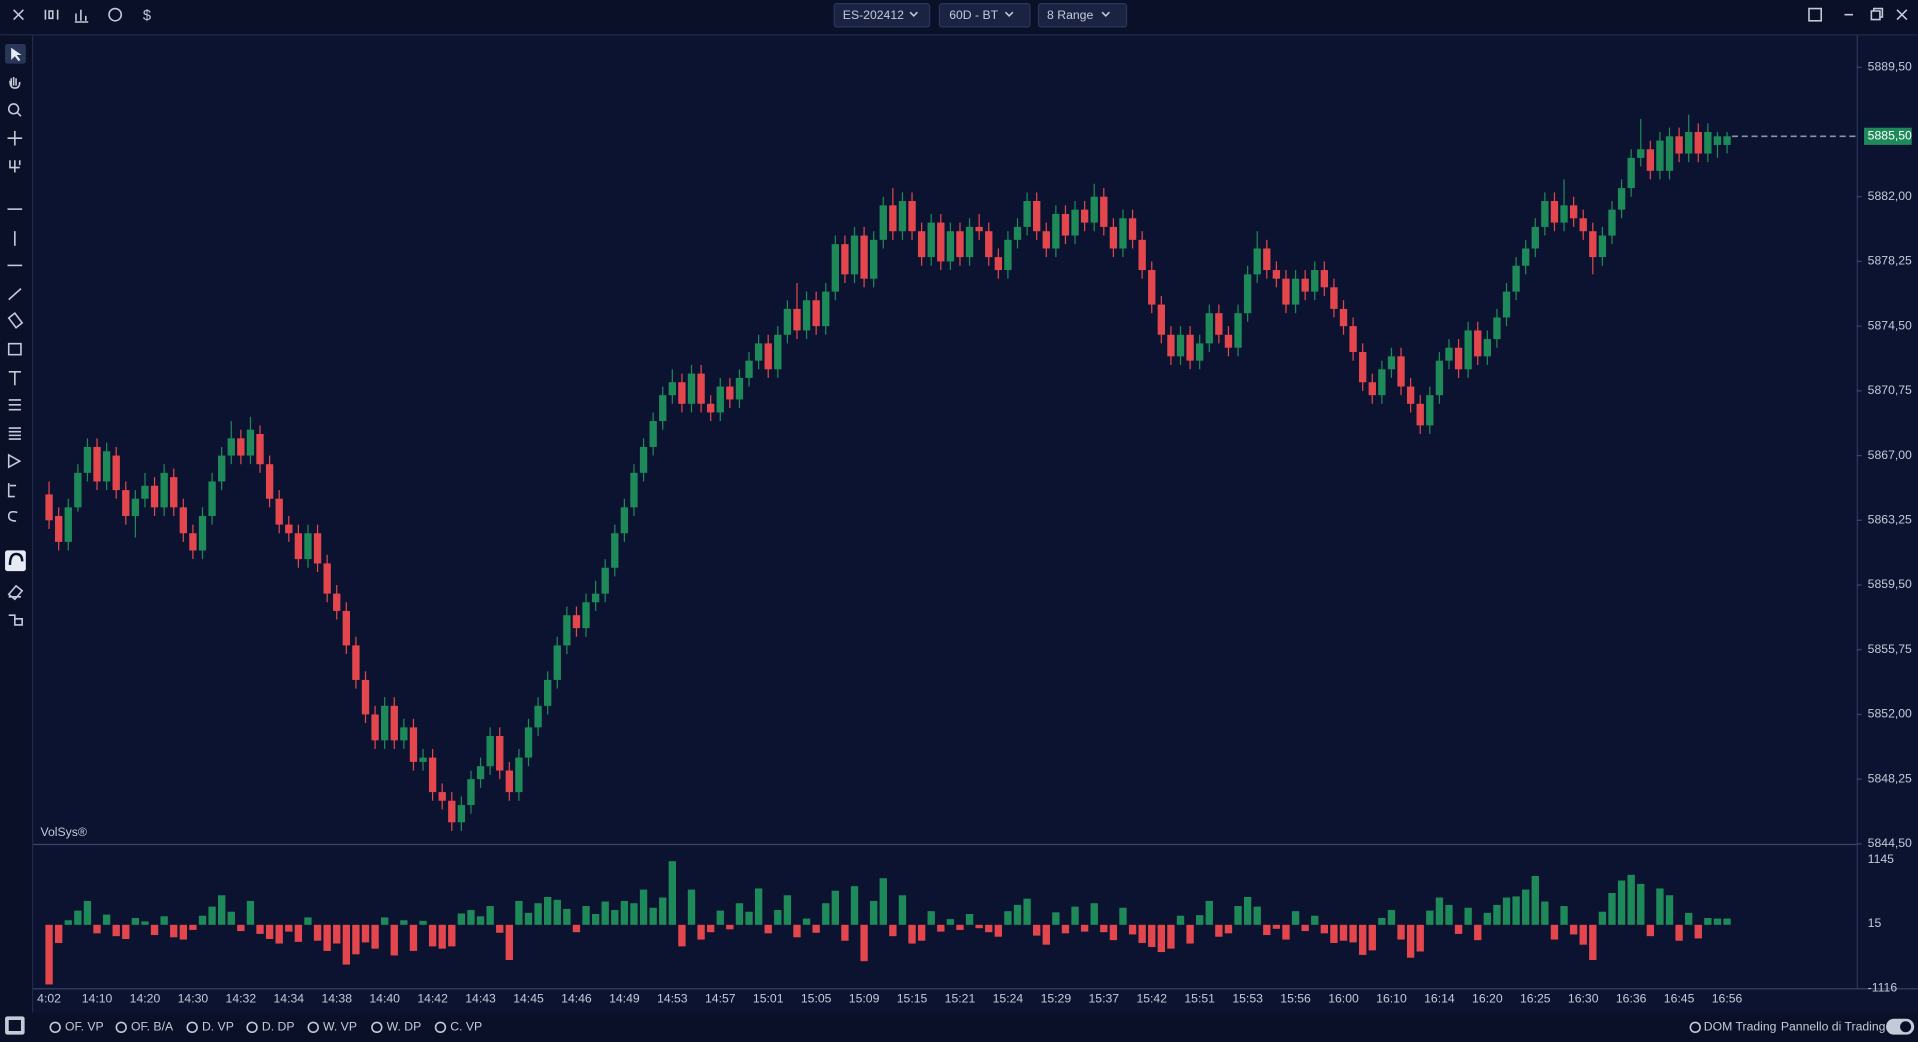 The width and height of the screenshot is (1918, 1042). I want to click on study-toggle: D. VP, so click(210, 1027).